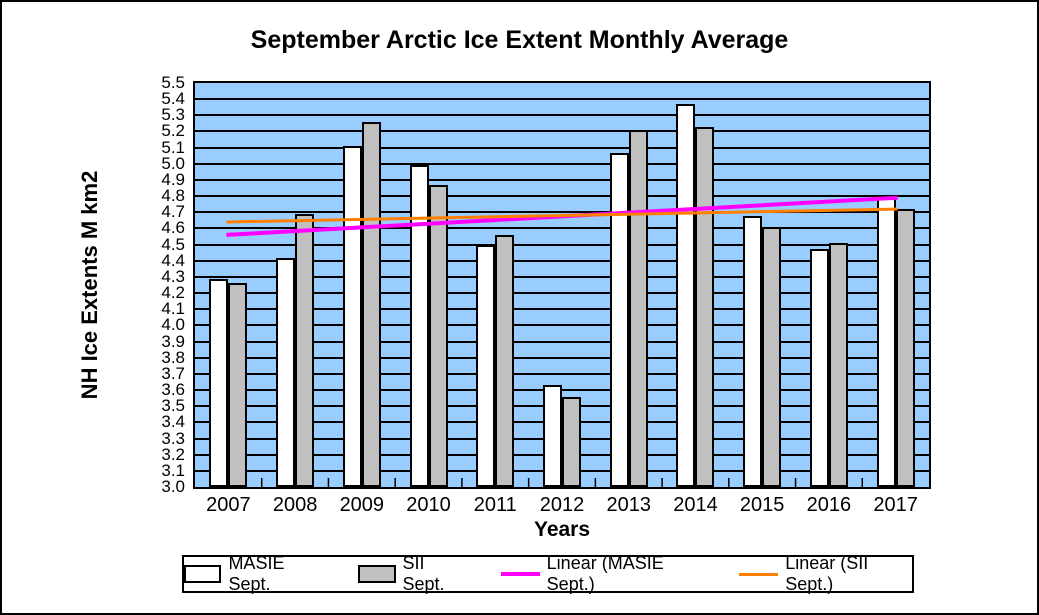 Image resolution: width=1039 pixels, height=615 pixels. I want to click on legend-item-1: SII Sept., so click(412, 574).